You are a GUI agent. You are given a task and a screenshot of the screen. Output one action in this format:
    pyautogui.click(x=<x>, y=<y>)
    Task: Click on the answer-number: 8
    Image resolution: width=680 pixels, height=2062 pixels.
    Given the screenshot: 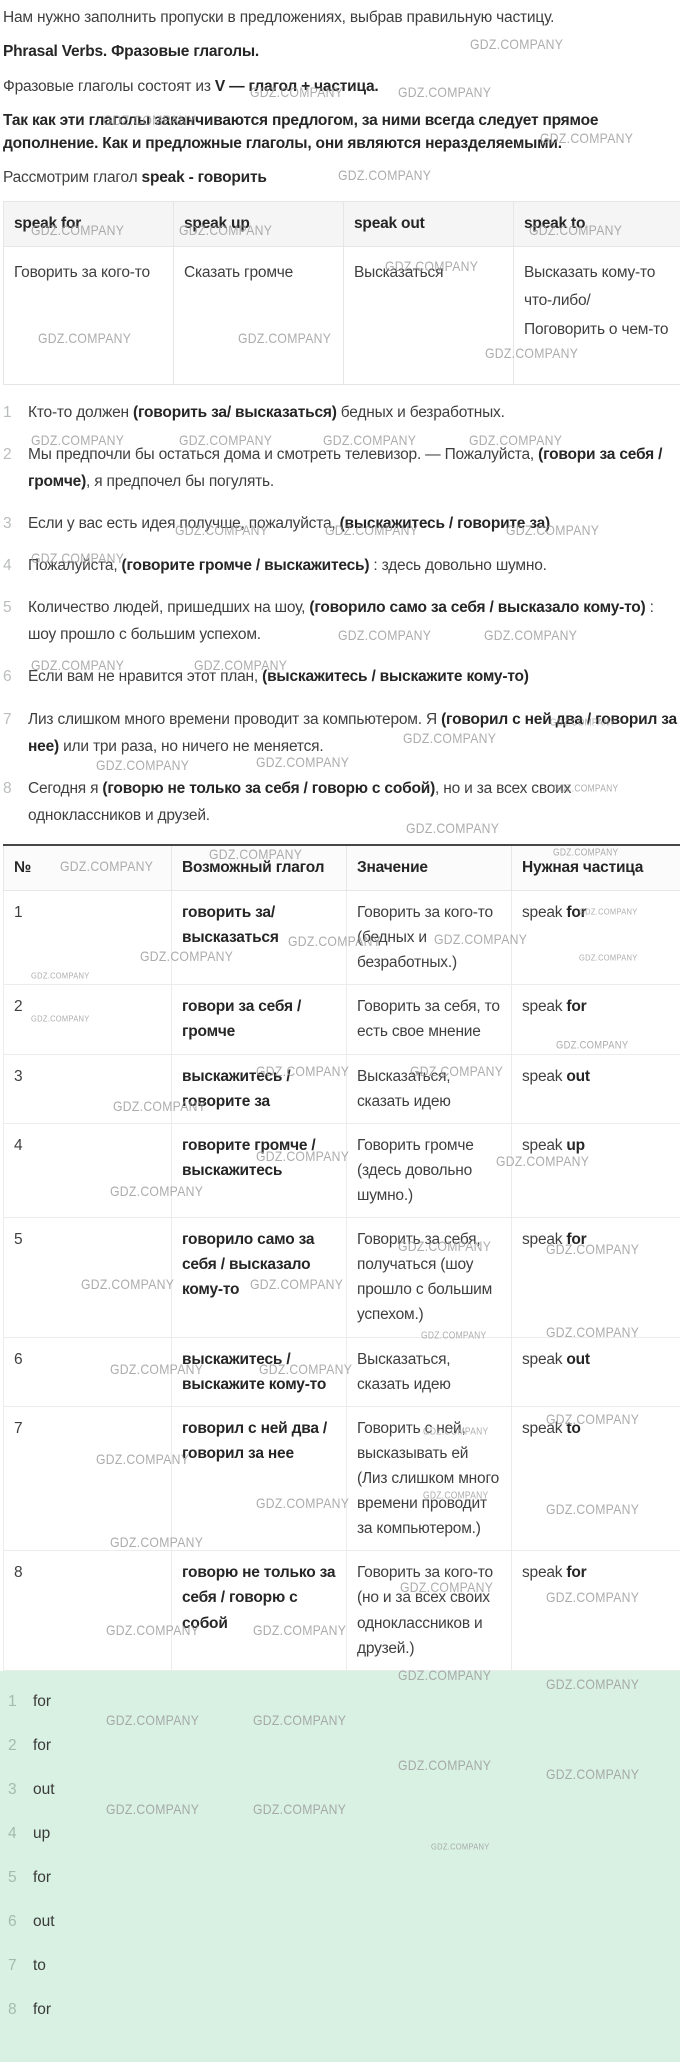 What is the action you would take?
    pyautogui.click(x=16, y=2010)
    